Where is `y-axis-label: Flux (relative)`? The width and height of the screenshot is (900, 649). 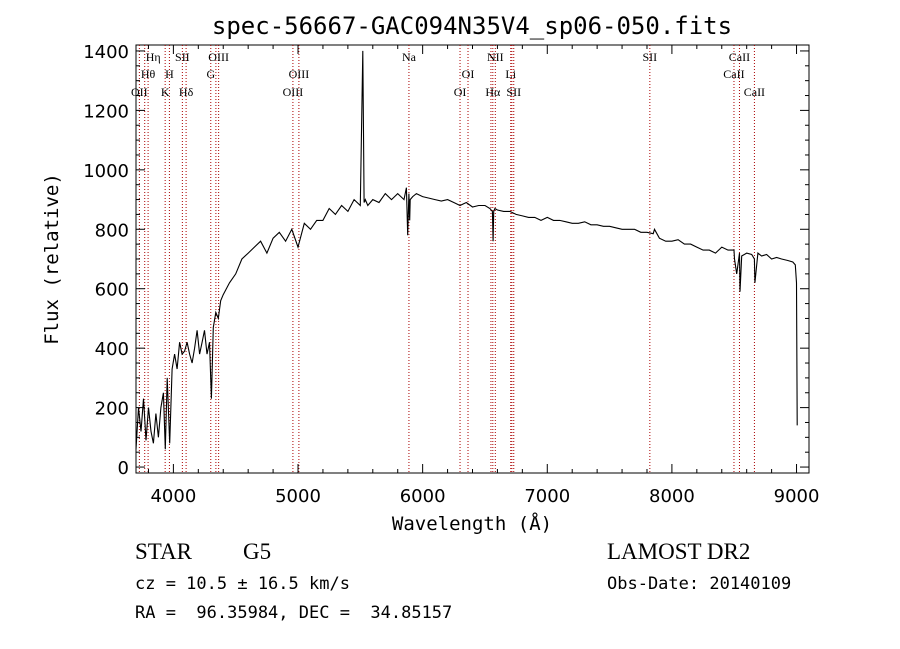
y-axis-label: Flux (relative) is located at coordinates (52, 259).